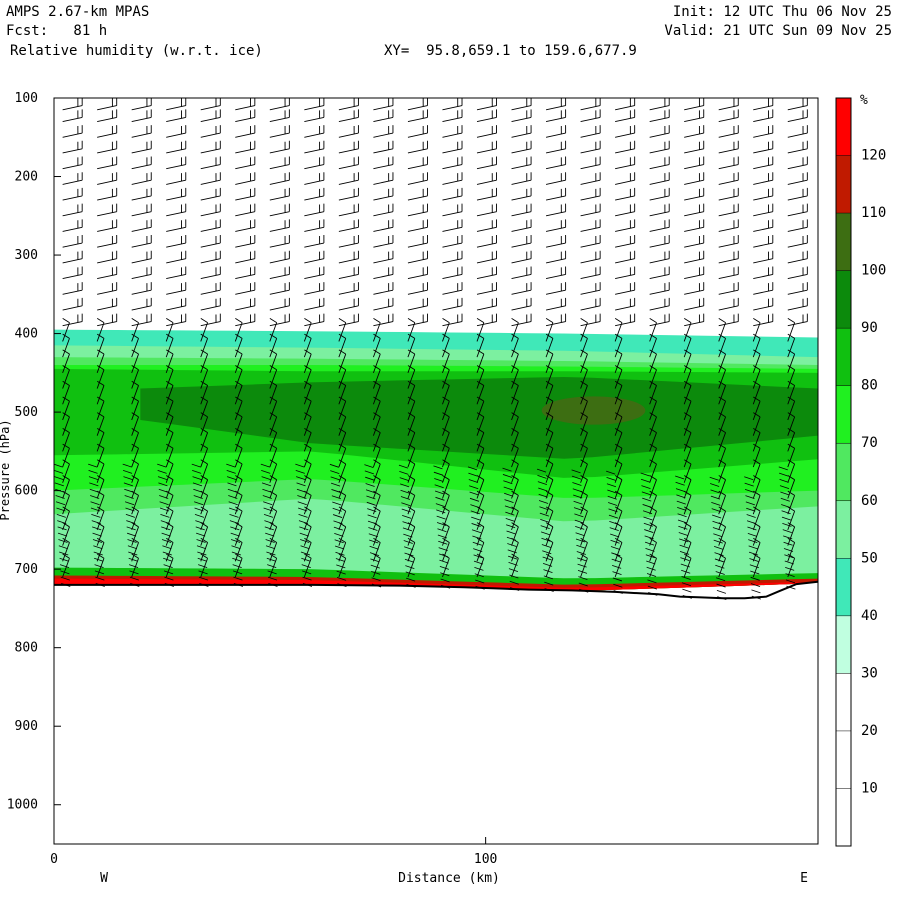 This screenshot has height=900, width=900. I want to click on colorbar-tick-label: 100, so click(873, 271).